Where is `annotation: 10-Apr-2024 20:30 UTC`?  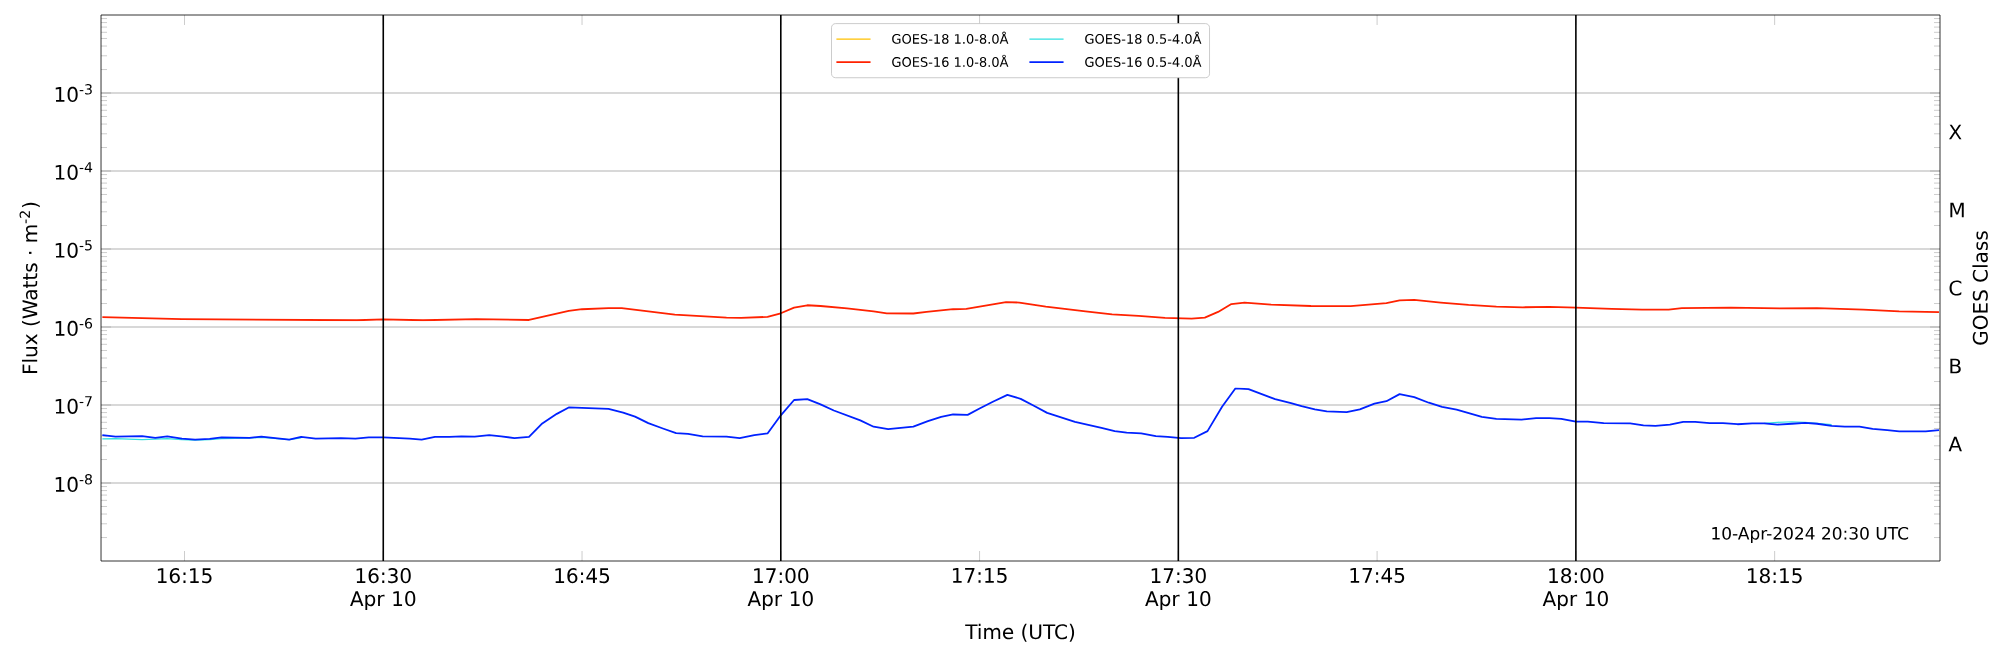 annotation: 10-Apr-2024 20:30 UTC is located at coordinates (1810, 535).